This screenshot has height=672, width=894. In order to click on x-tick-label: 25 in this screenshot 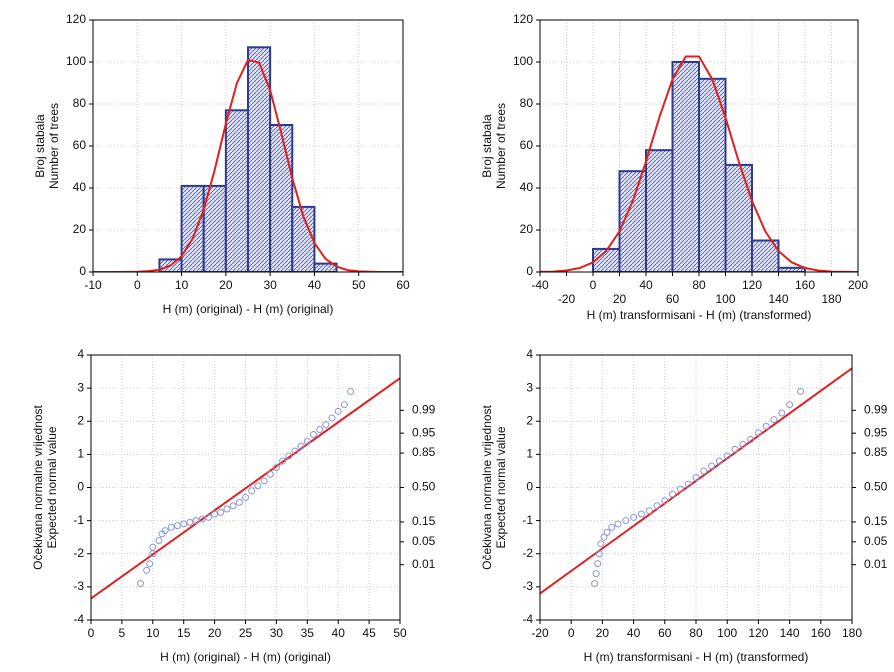, I will do `click(246, 633)`.